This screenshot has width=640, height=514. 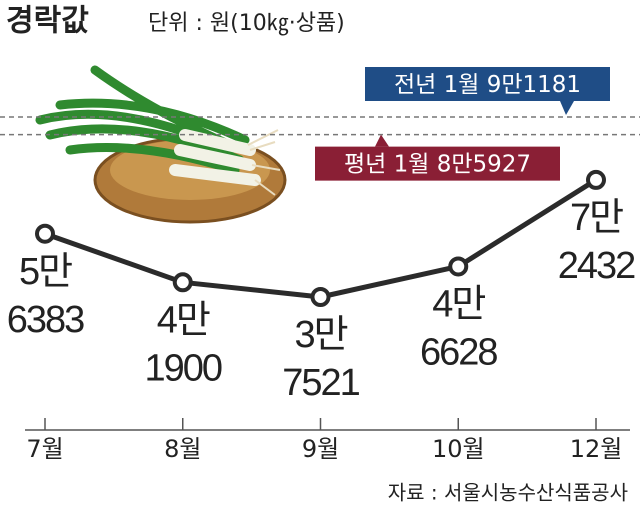 What do you see at coordinates (246, 24) in the screenshot?
I see `chart-subtitle: 단위 : 원(10㎏·상품)` at bounding box center [246, 24].